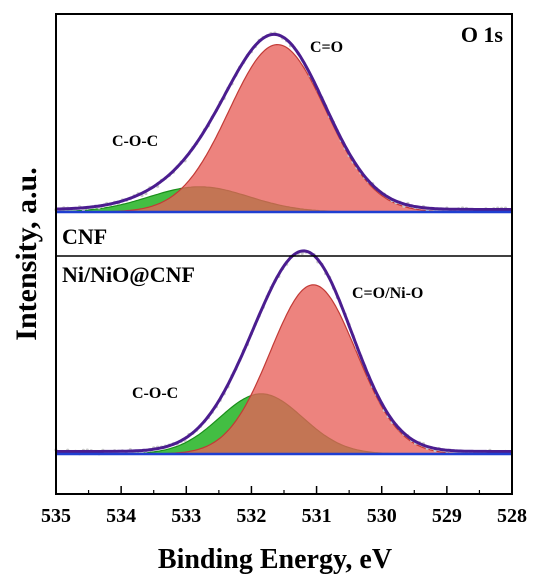 The height and width of the screenshot is (576, 536). I want to click on peak-label-c-o-c-bottom: C-O-C, so click(155, 393).